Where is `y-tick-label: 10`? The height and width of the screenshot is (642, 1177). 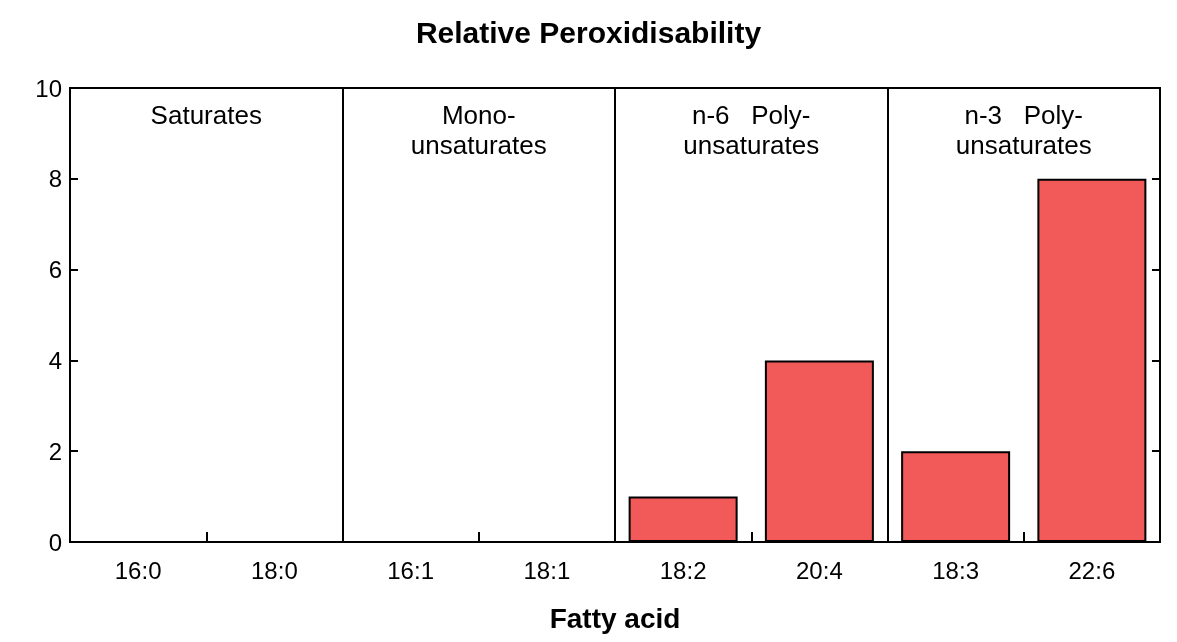
y-tick-label: 10 is located at coordinates (48, 88).